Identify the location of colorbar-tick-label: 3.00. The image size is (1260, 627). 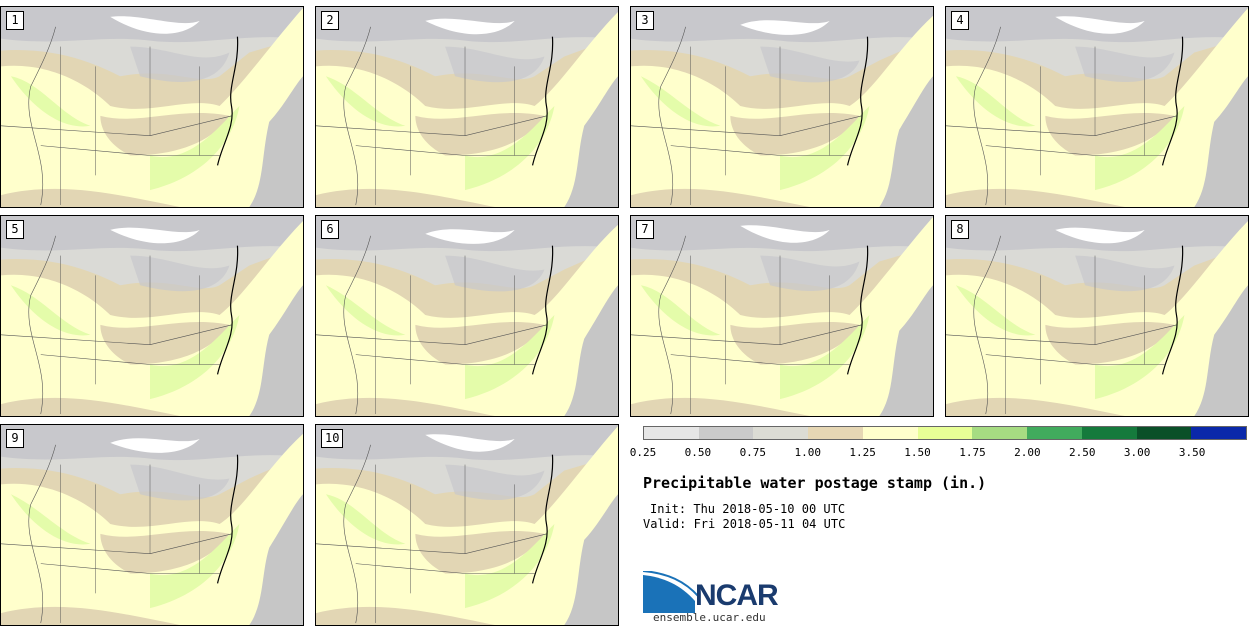
(1137, 452).